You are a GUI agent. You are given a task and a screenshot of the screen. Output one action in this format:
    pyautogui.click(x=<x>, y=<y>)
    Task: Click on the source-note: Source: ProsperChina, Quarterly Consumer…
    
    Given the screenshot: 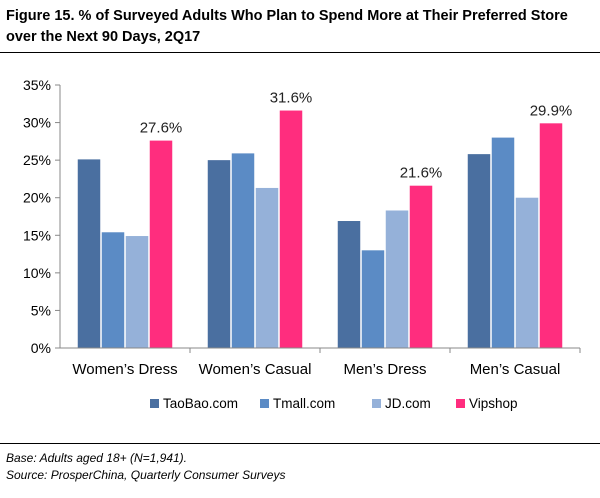 What is the action you would take?
    pyautogui.click(x=146, y=475)
    